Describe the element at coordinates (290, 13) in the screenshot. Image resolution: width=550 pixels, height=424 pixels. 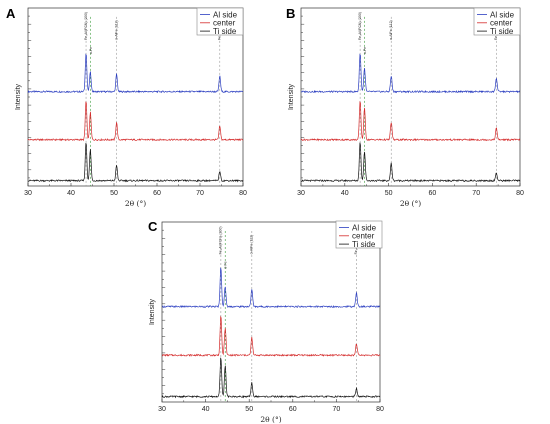
I see `panel-letter: B` at that location.